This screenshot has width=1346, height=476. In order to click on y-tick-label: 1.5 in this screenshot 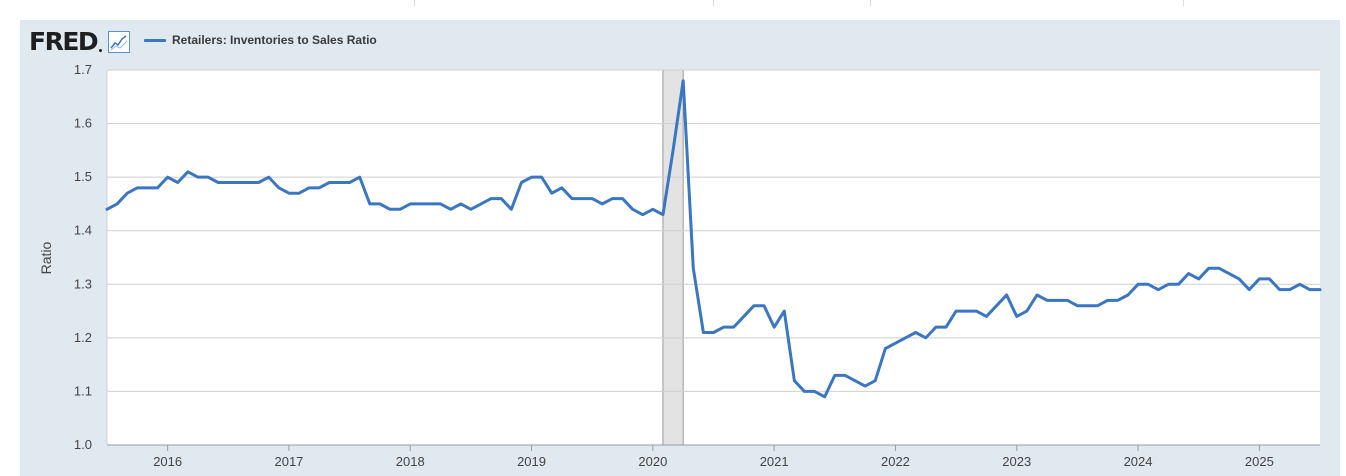, I will do `click(83, 176)`.